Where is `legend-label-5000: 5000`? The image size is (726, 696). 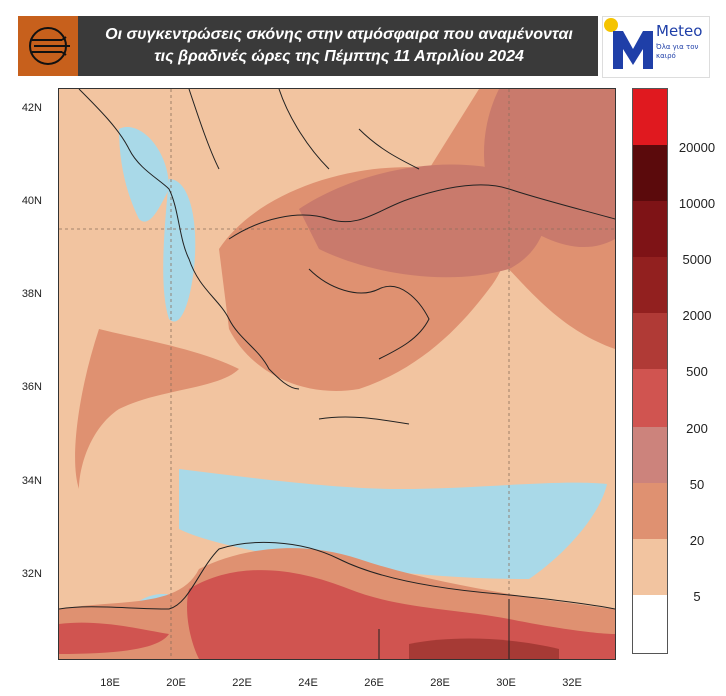 legend-label-5000: 5000 is located at coordinates (697, 259).